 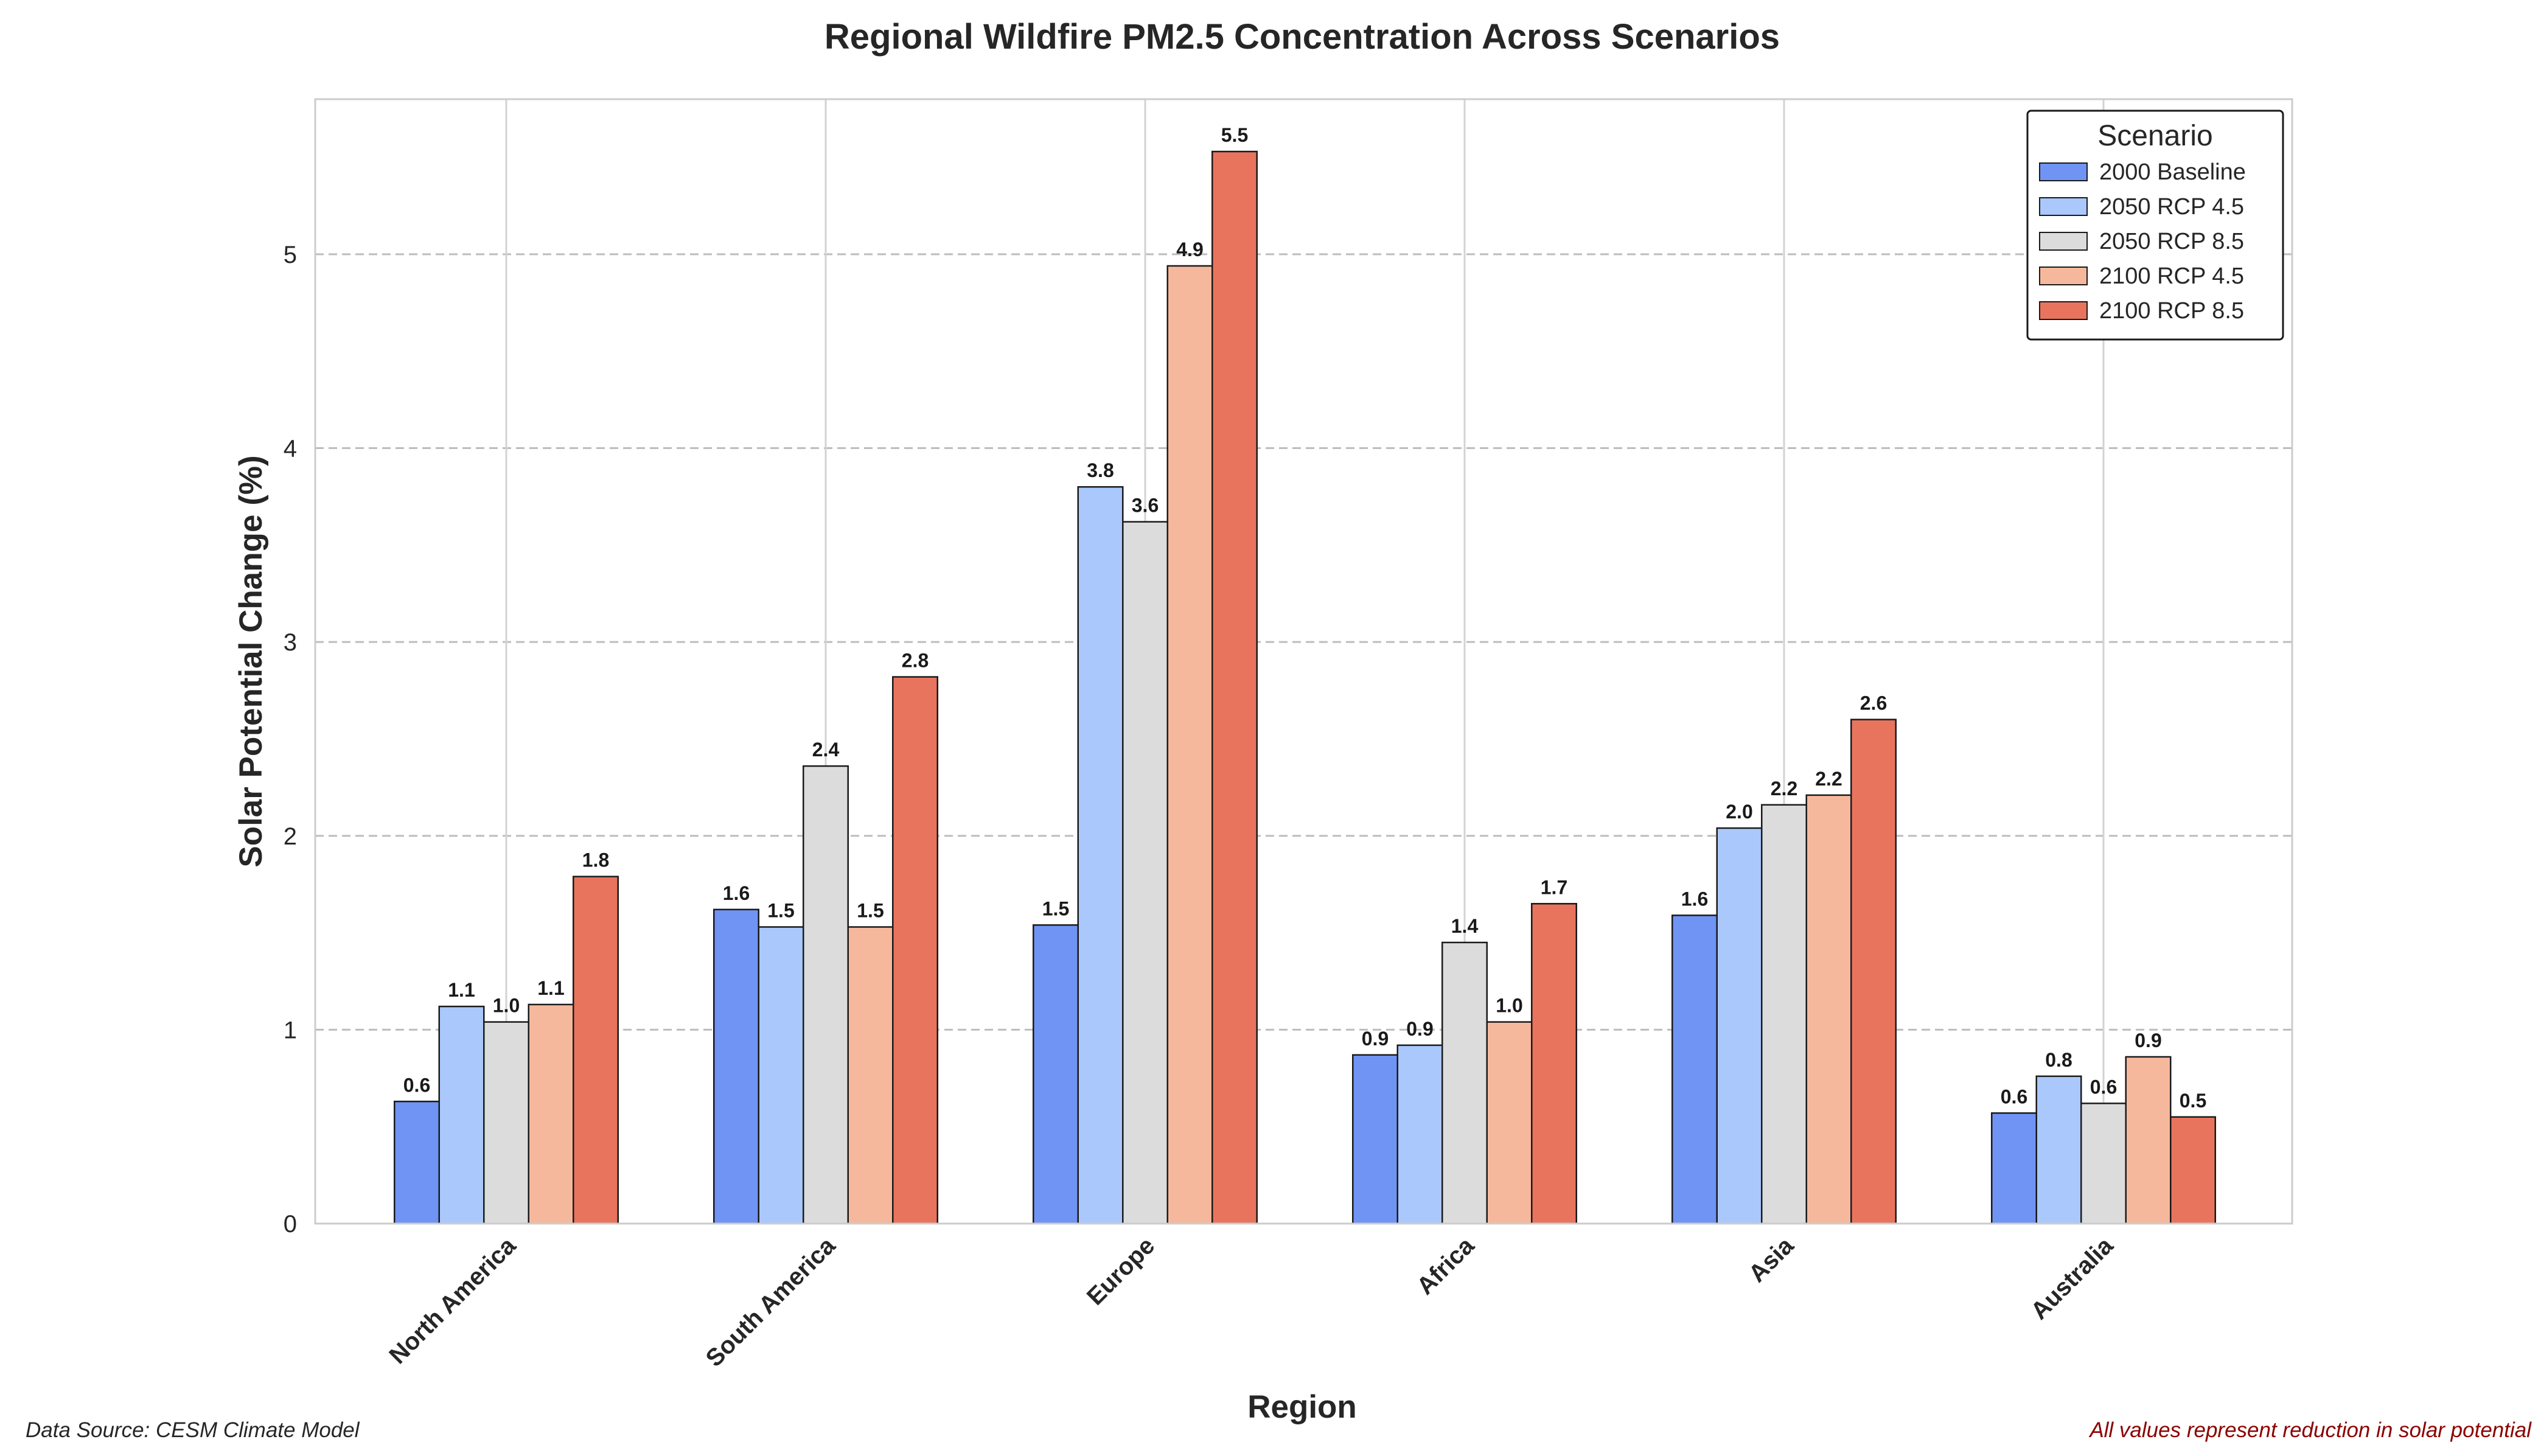 What do you see at coordinates (251, 661) in the screenshot?
I see `y-axis-label: Solar Potential Change (%)` at bounding box center [251, 661].